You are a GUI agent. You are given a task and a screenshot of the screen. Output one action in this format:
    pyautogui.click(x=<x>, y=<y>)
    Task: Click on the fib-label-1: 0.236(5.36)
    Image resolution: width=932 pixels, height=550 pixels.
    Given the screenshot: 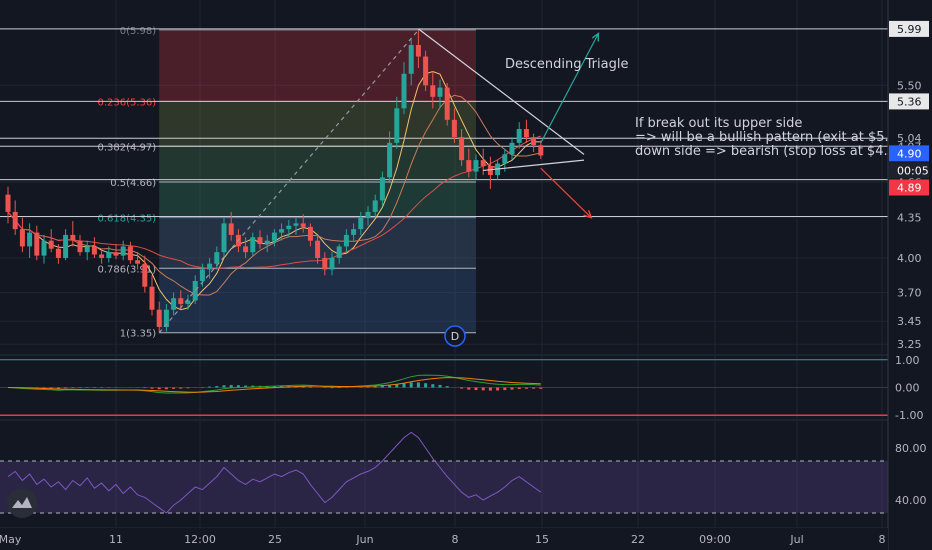 What is the action you would take?
    pyautogui.click(x=126, y=102)
    